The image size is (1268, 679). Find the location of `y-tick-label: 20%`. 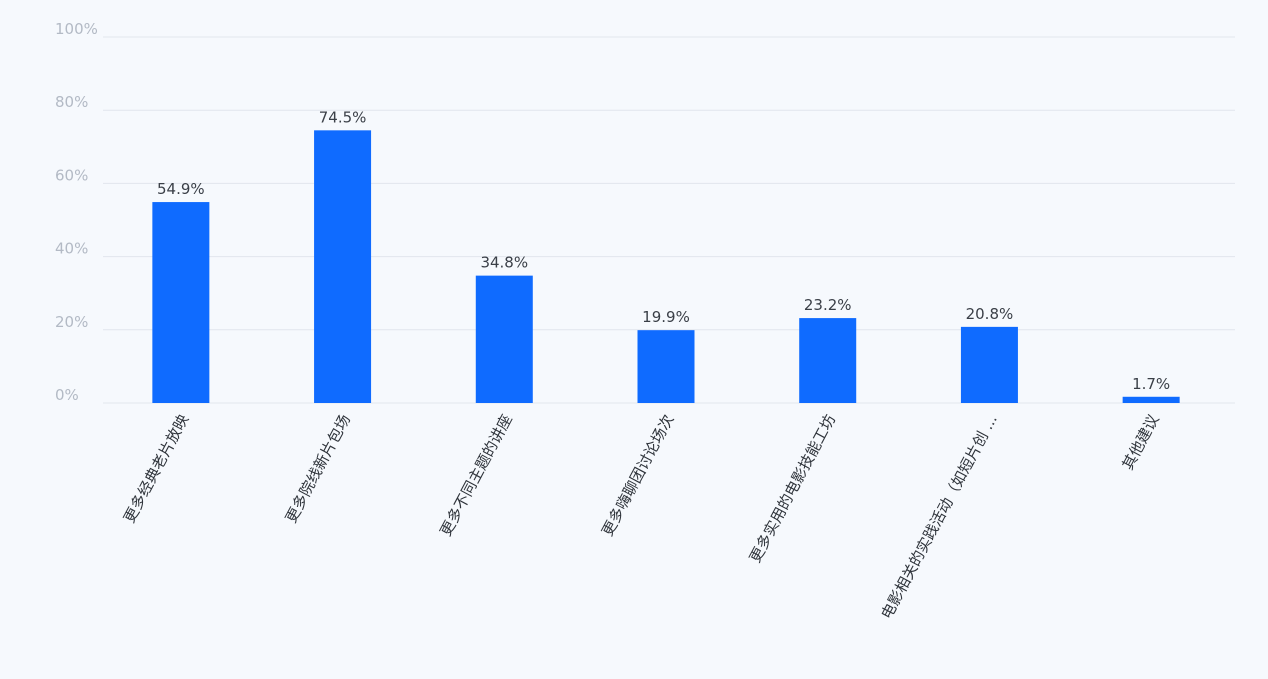

y-tick-label: 20% is located at coordinates (71, 322).